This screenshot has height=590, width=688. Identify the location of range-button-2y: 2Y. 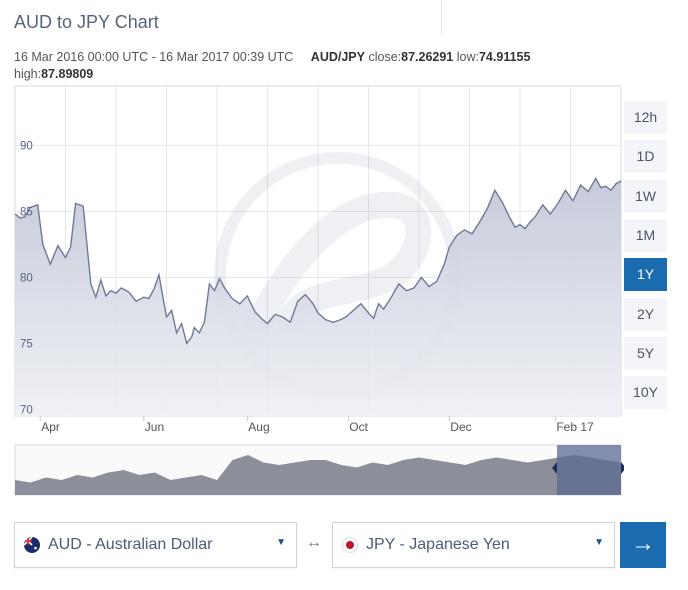
(645, 314).